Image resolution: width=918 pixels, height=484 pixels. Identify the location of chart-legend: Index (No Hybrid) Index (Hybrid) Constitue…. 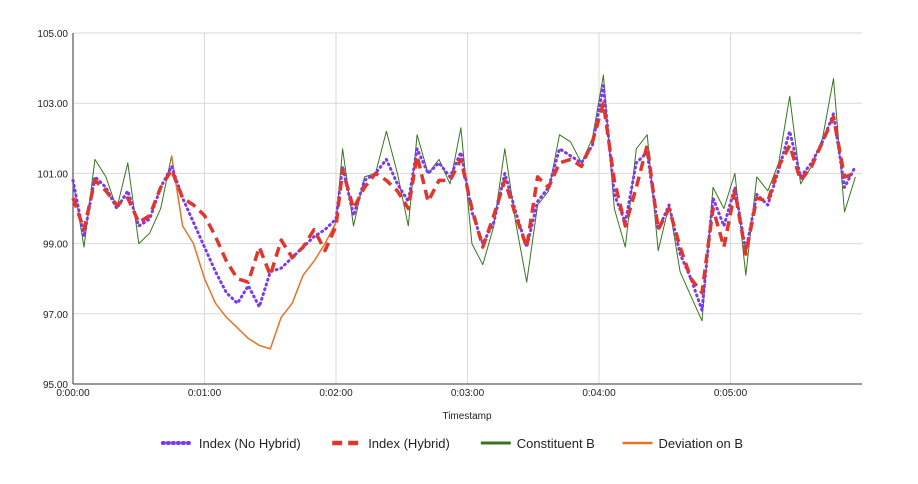
(452, 443).